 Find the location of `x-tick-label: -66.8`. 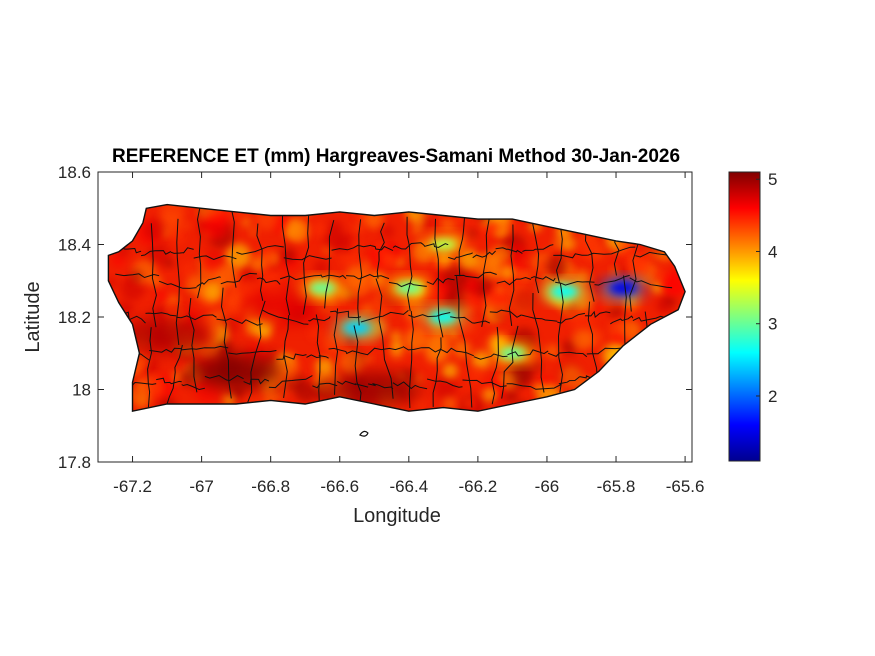

x-tick-label: -66.8 is located at coordinates (270, 486).